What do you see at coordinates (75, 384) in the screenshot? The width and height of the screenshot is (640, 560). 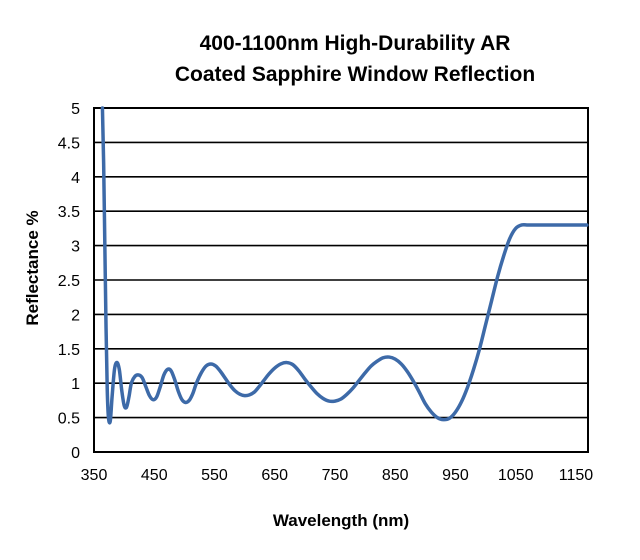 I see `y-tick-label: 1` at bounding box center [75, 384].